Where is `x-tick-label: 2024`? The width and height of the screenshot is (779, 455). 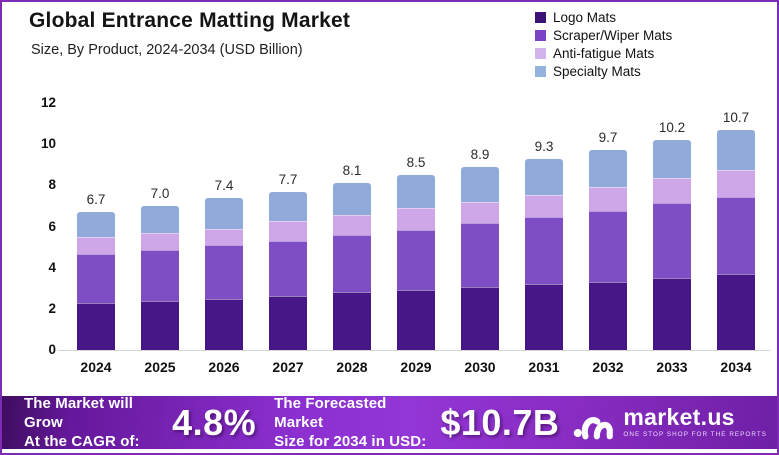 x-tick-label: 2024 is located at coordinates (96, 367).